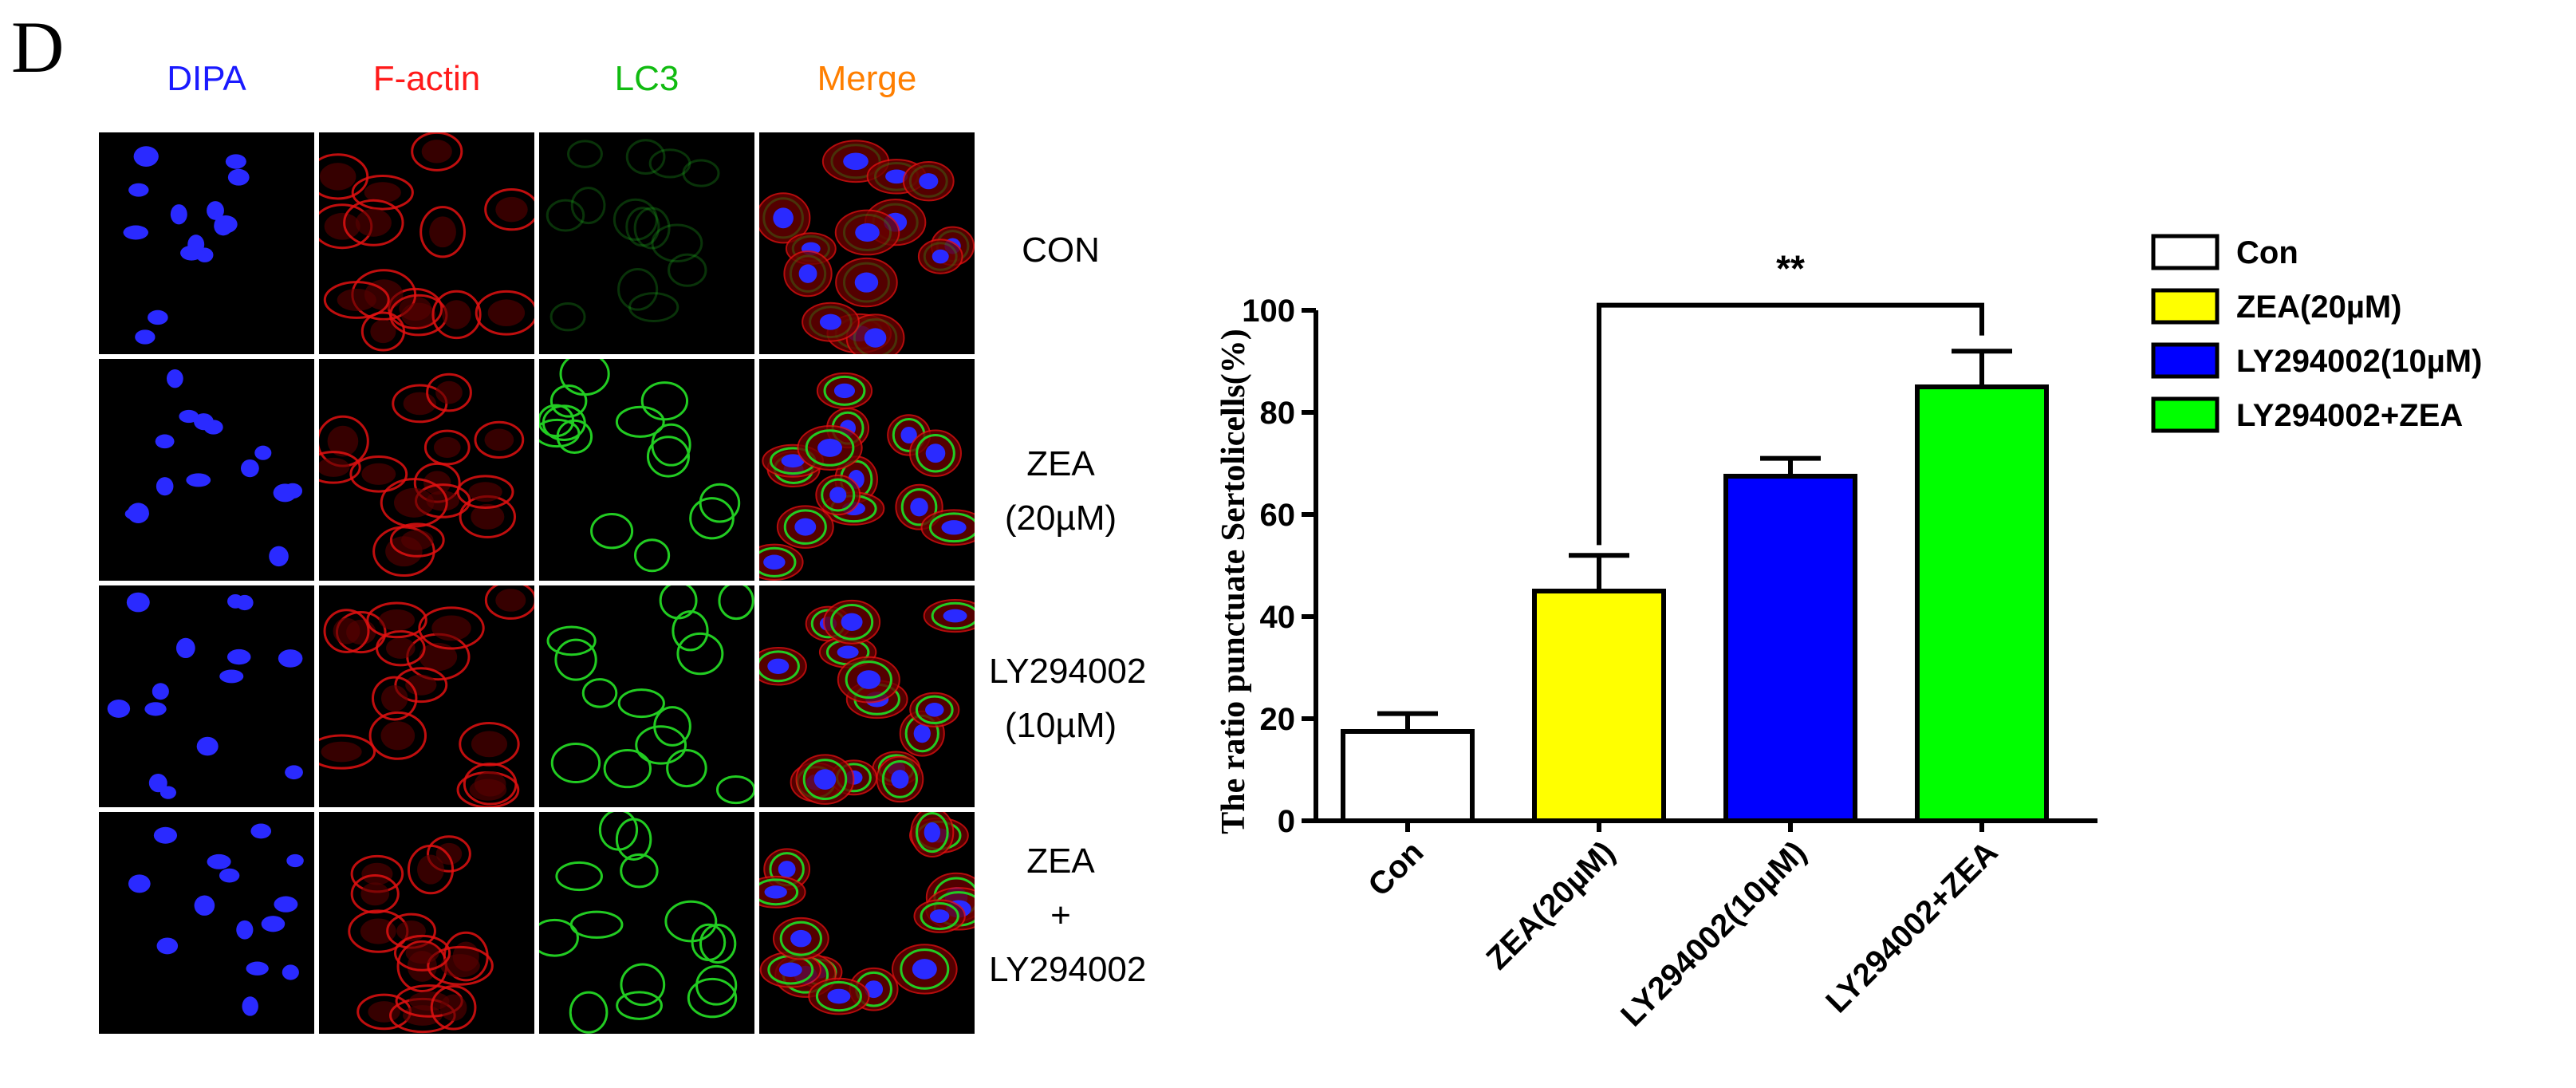  I want to click on x-tick-label: LY294002(10µM), so click(1713, 933).